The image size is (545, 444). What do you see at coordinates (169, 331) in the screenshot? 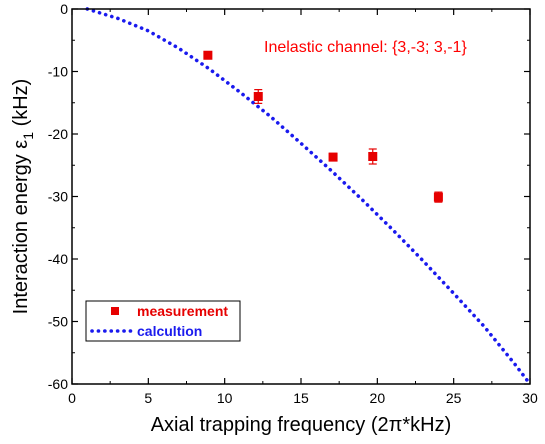
I see `legend-label-calculation: calcultion` at bounding box center [169, 331].